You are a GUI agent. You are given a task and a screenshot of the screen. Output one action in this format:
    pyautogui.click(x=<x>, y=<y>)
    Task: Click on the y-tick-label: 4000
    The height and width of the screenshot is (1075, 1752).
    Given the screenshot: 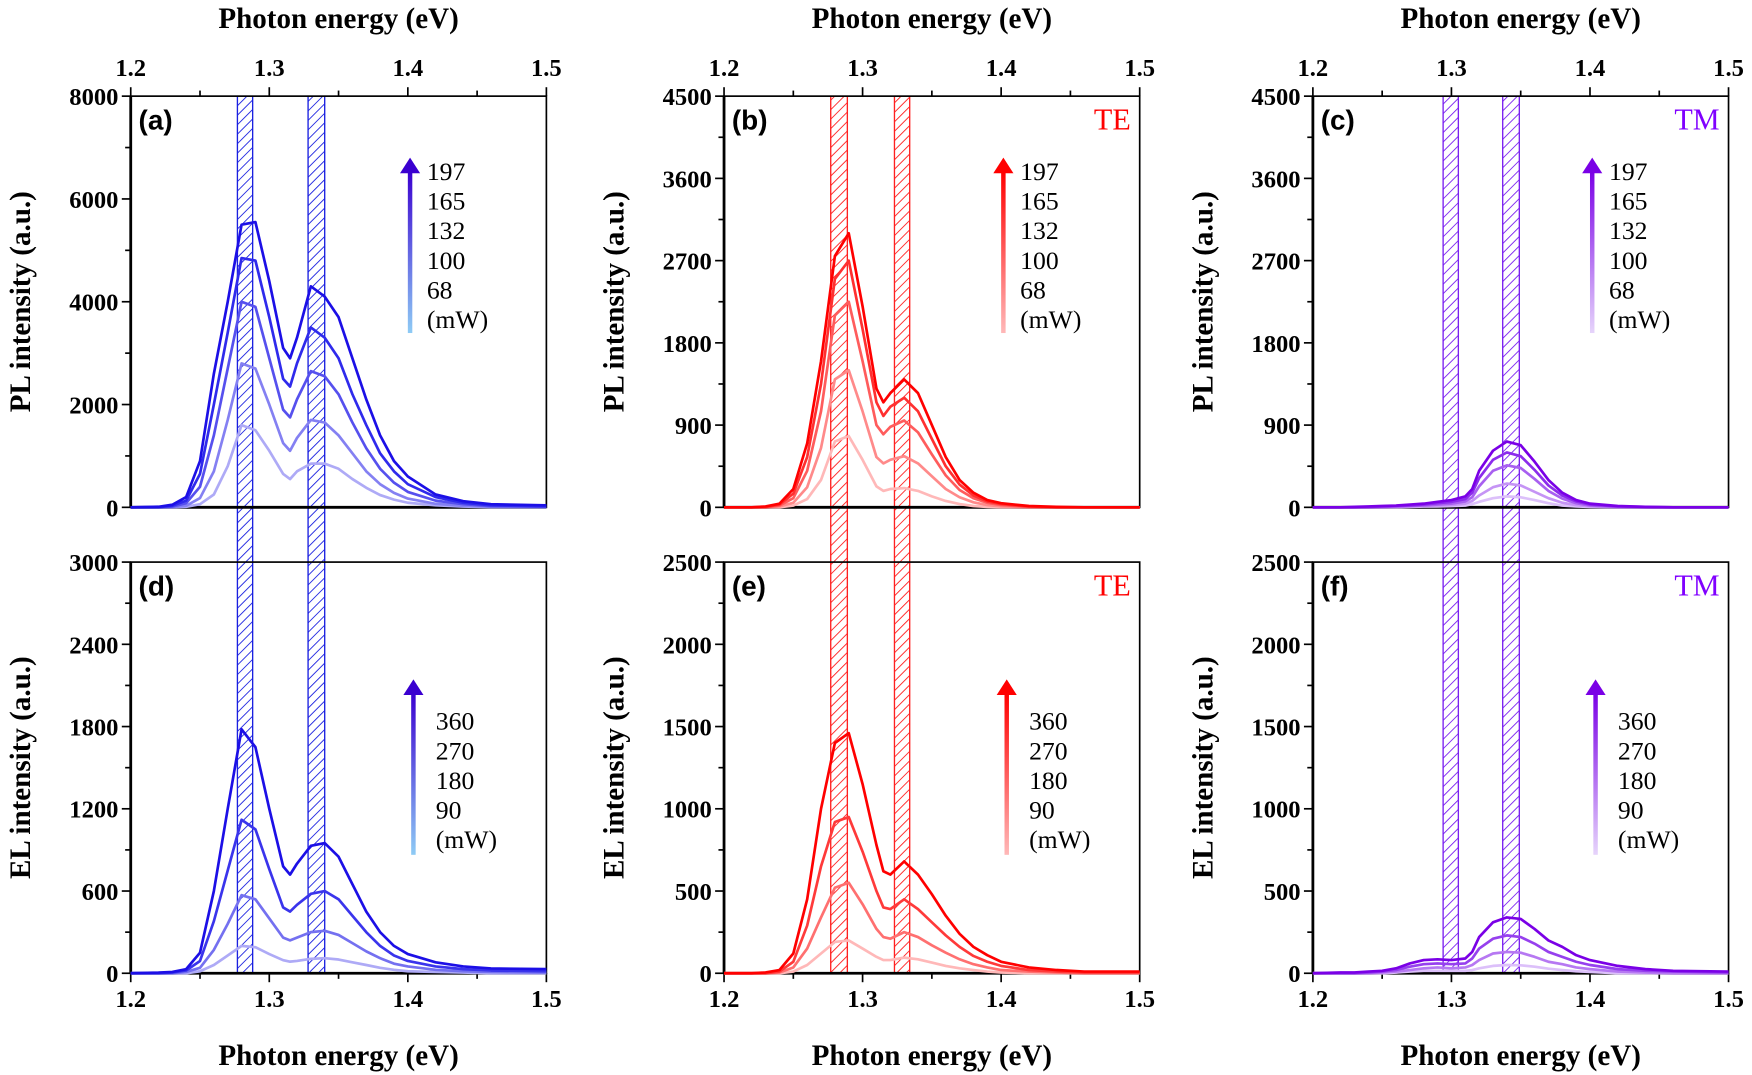 What is the action you would take?
    pyautogui.click(x=93, y=303)
    